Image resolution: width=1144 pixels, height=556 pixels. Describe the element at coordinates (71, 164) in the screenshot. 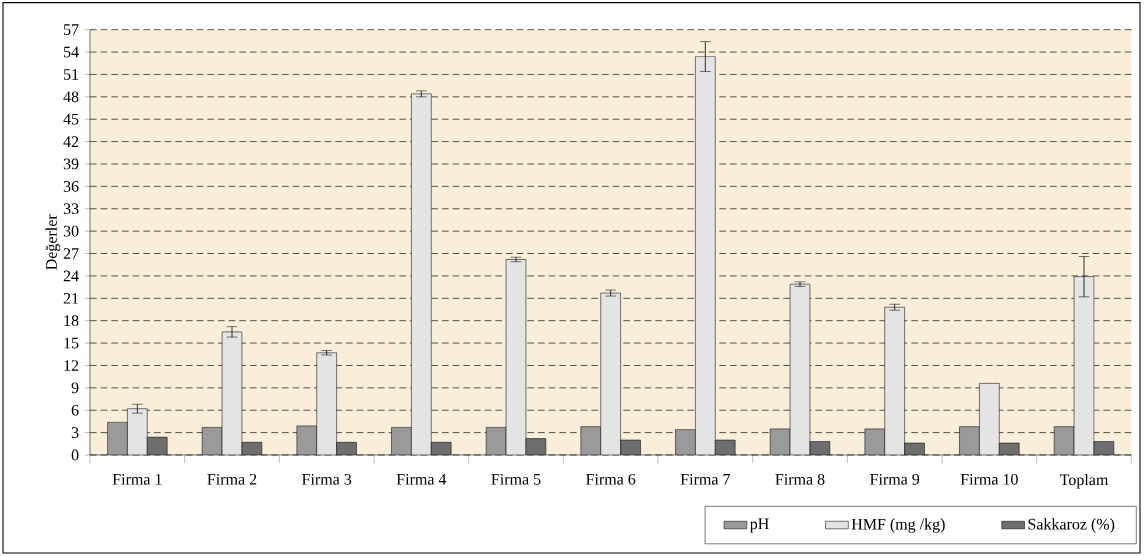

I see `y-tick-label: 39` at that location.